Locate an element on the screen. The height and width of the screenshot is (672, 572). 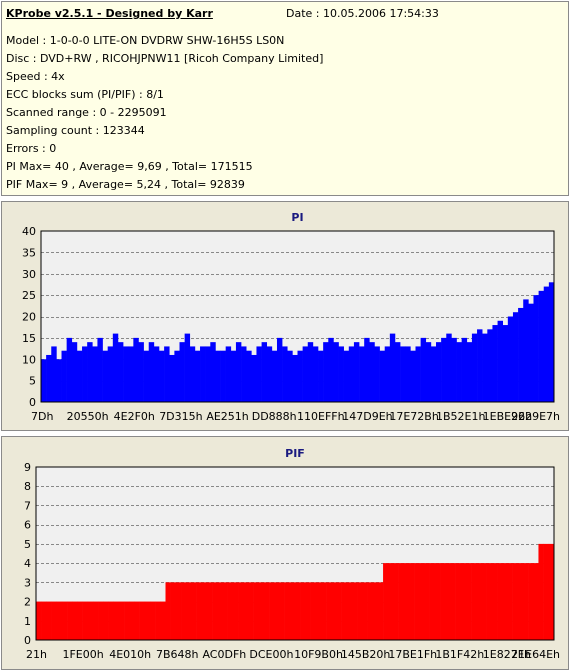
pi-xtick-7: 147D9Eh is located at coordinates (367, 416).